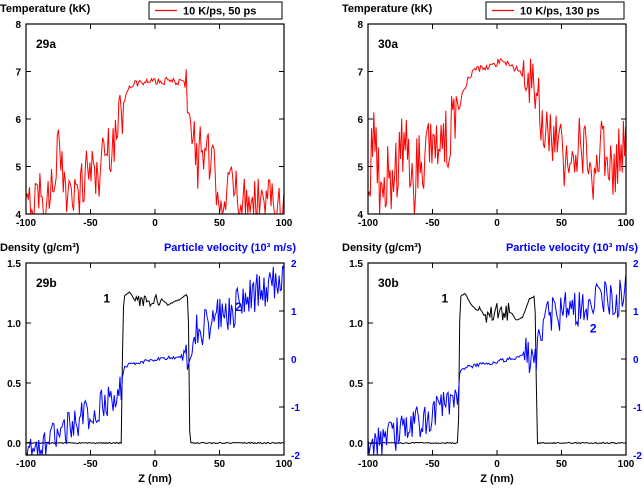 This screenshot has width=644, height=488. I want to click on chart-29a-y-tick-label: 5, so click(18, 168).